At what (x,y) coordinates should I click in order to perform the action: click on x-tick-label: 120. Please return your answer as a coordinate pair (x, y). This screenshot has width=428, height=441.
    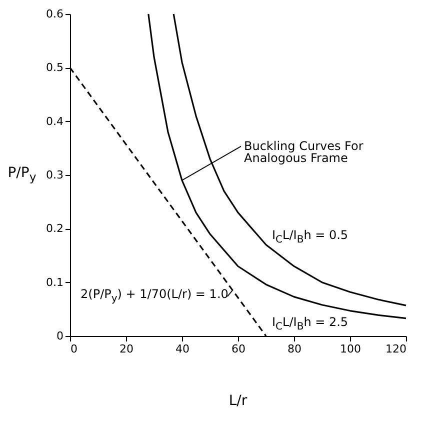
    Looking at the image, I should click on (396, 349).